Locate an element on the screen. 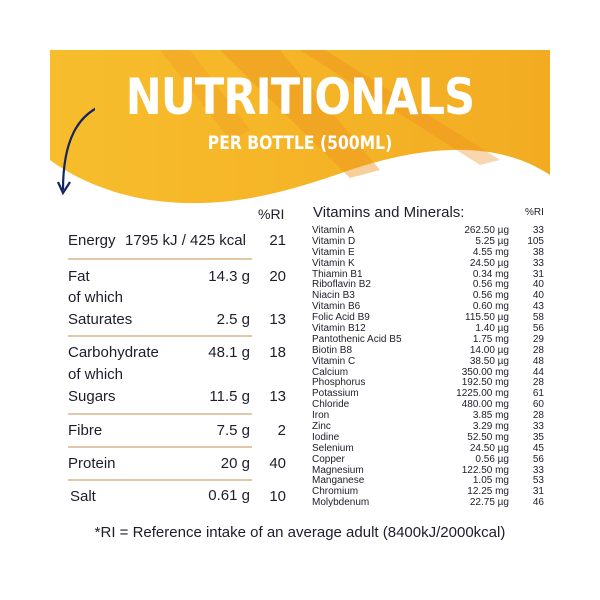  vitamin-ri: 46 is located at coordinates (538, 503).